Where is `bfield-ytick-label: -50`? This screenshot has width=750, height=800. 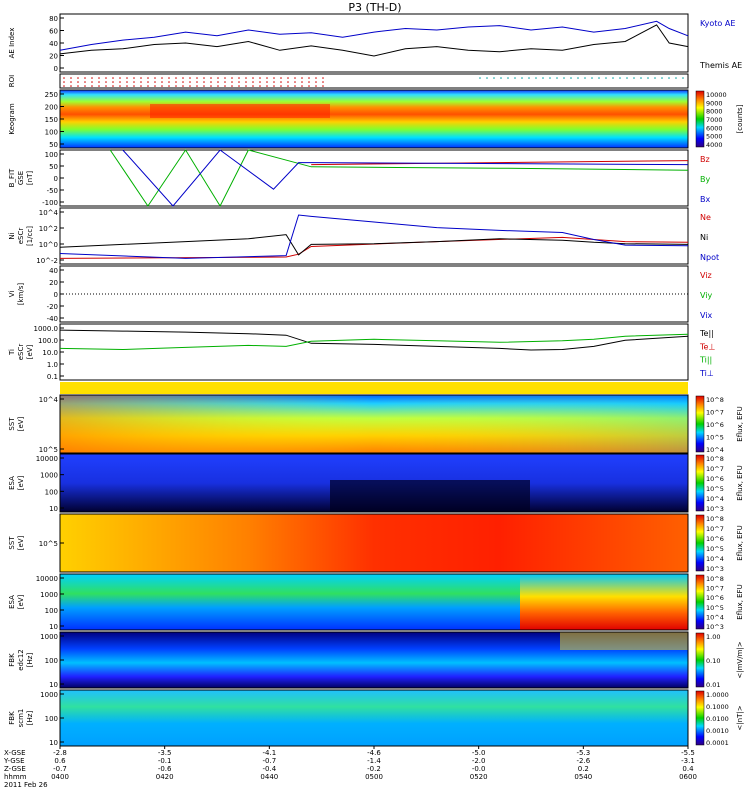
bfield-ytick-label: -50 is located at coordinates (52, 191).